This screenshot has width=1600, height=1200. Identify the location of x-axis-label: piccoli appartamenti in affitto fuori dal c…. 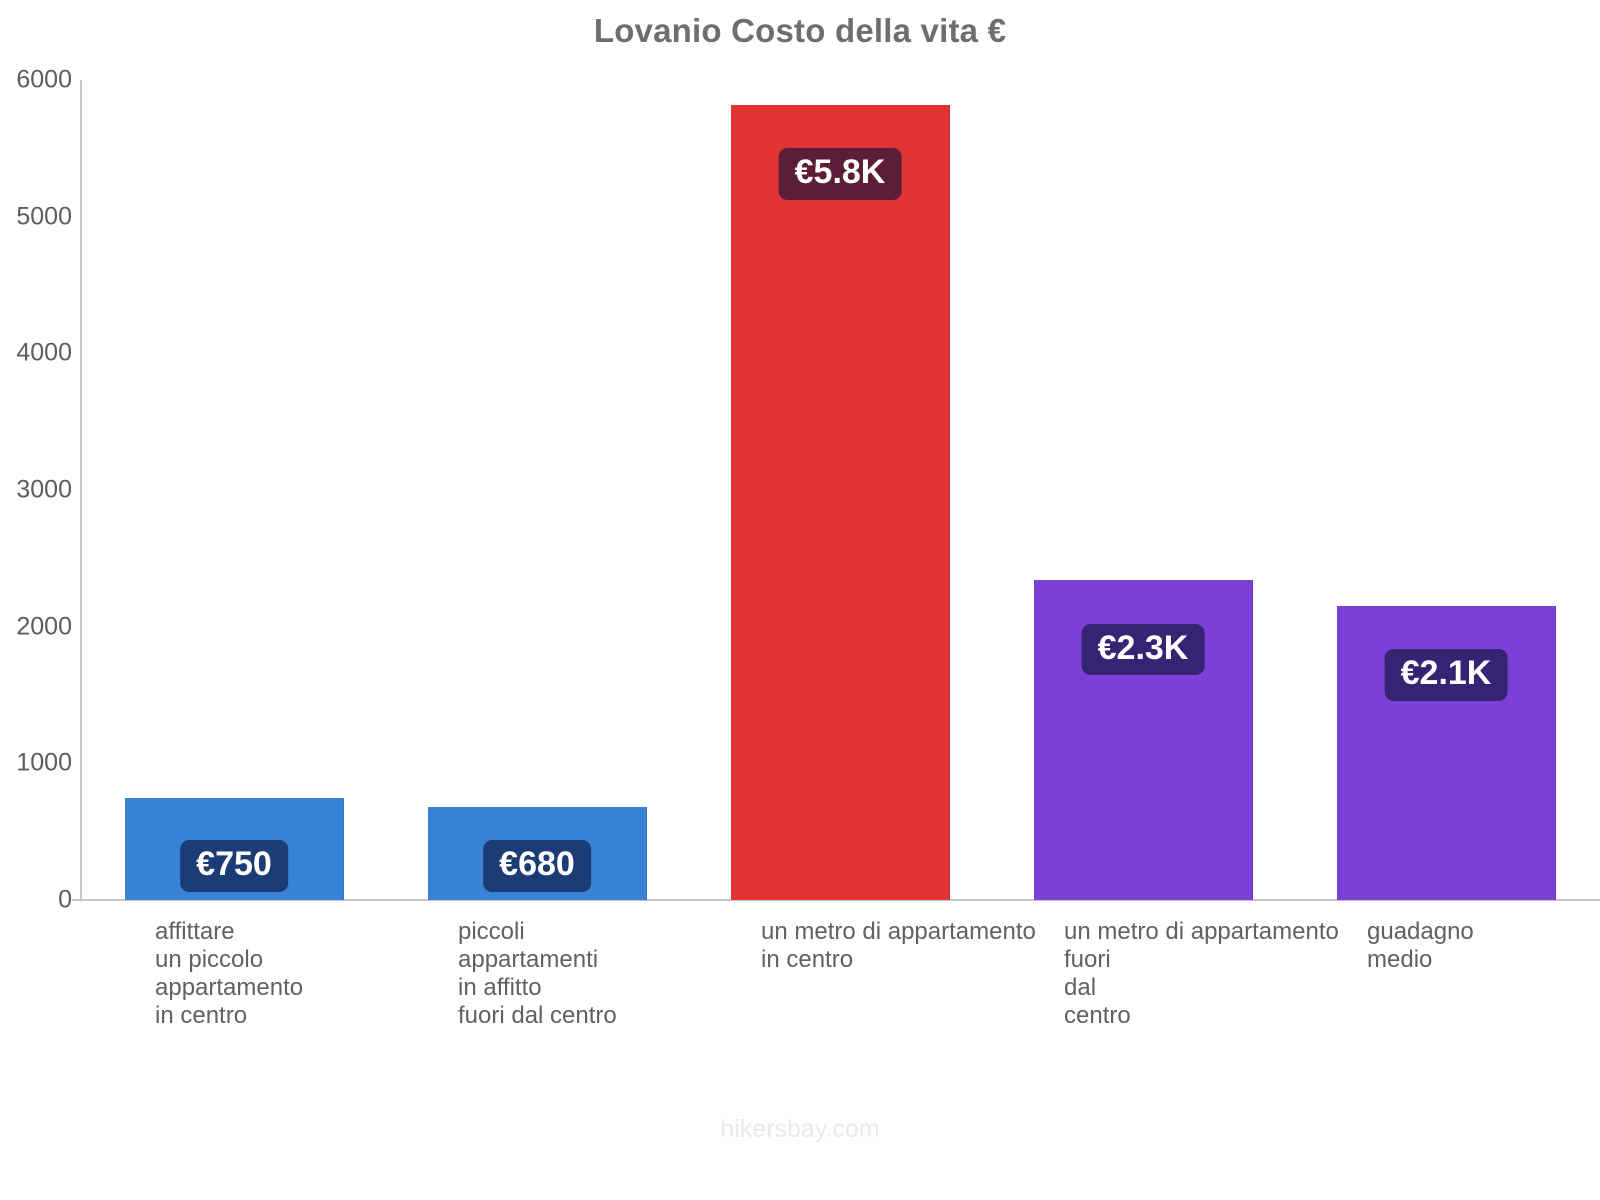
(537, 974).